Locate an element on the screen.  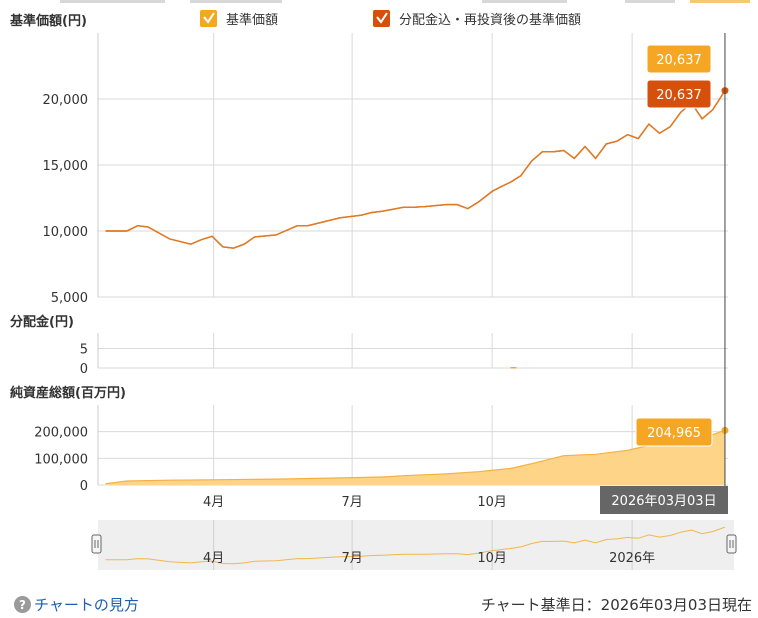
legend-total-return-label: 分配金込・再投資後の基準価額 is located at coordinates (490, 20).